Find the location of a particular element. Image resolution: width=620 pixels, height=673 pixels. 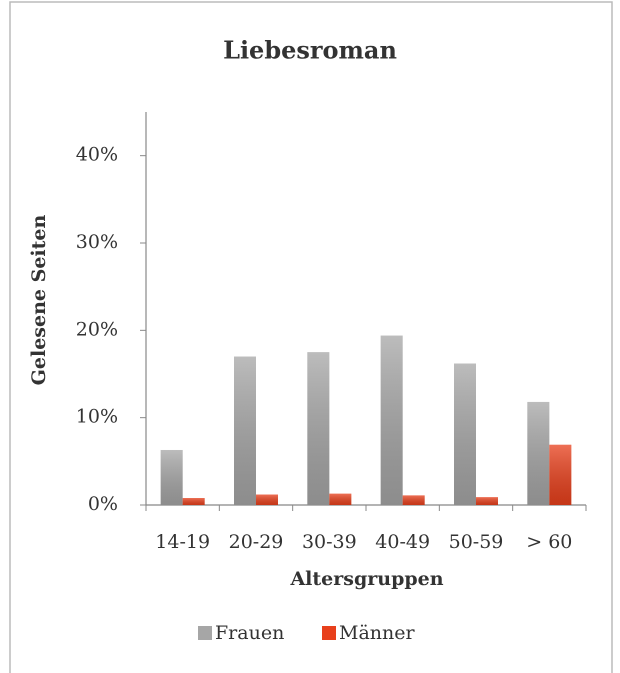

x-tick-label: 30-39 is located at coordinates (329, 542).